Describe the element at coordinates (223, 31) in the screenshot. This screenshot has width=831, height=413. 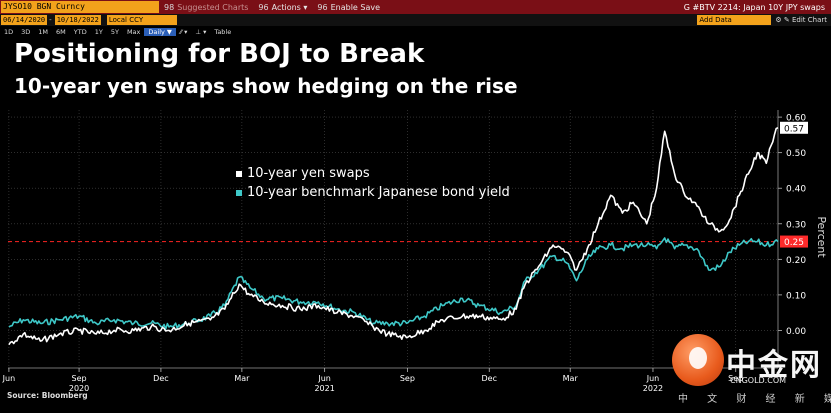
I see `table-button: Table` at that location.